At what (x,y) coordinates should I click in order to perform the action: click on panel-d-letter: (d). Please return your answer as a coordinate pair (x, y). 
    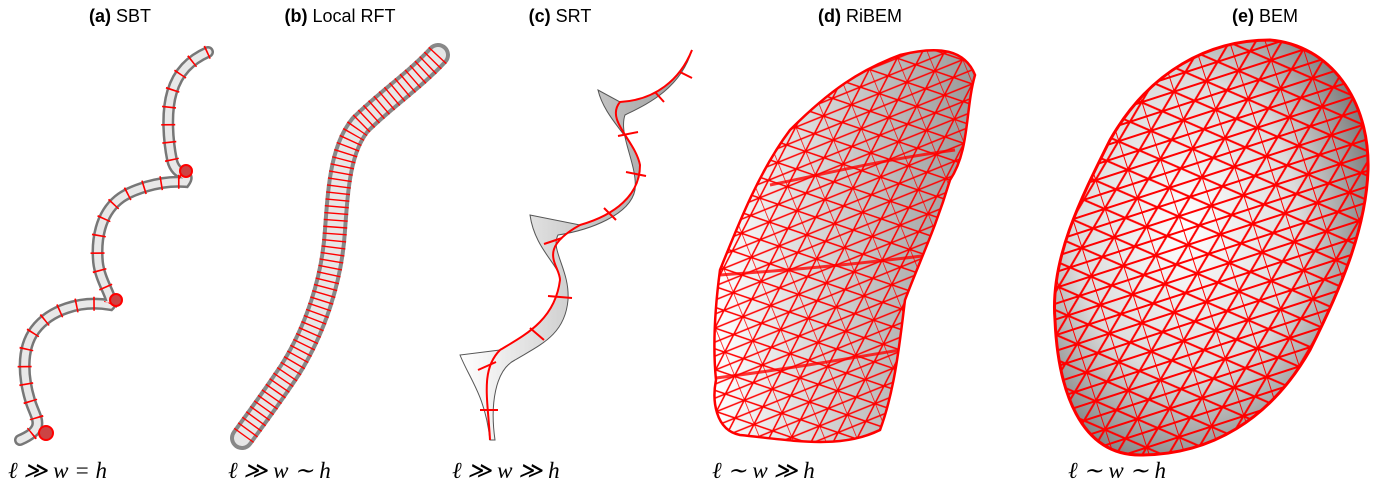
    Looking at the image, I should click on (829, 16).